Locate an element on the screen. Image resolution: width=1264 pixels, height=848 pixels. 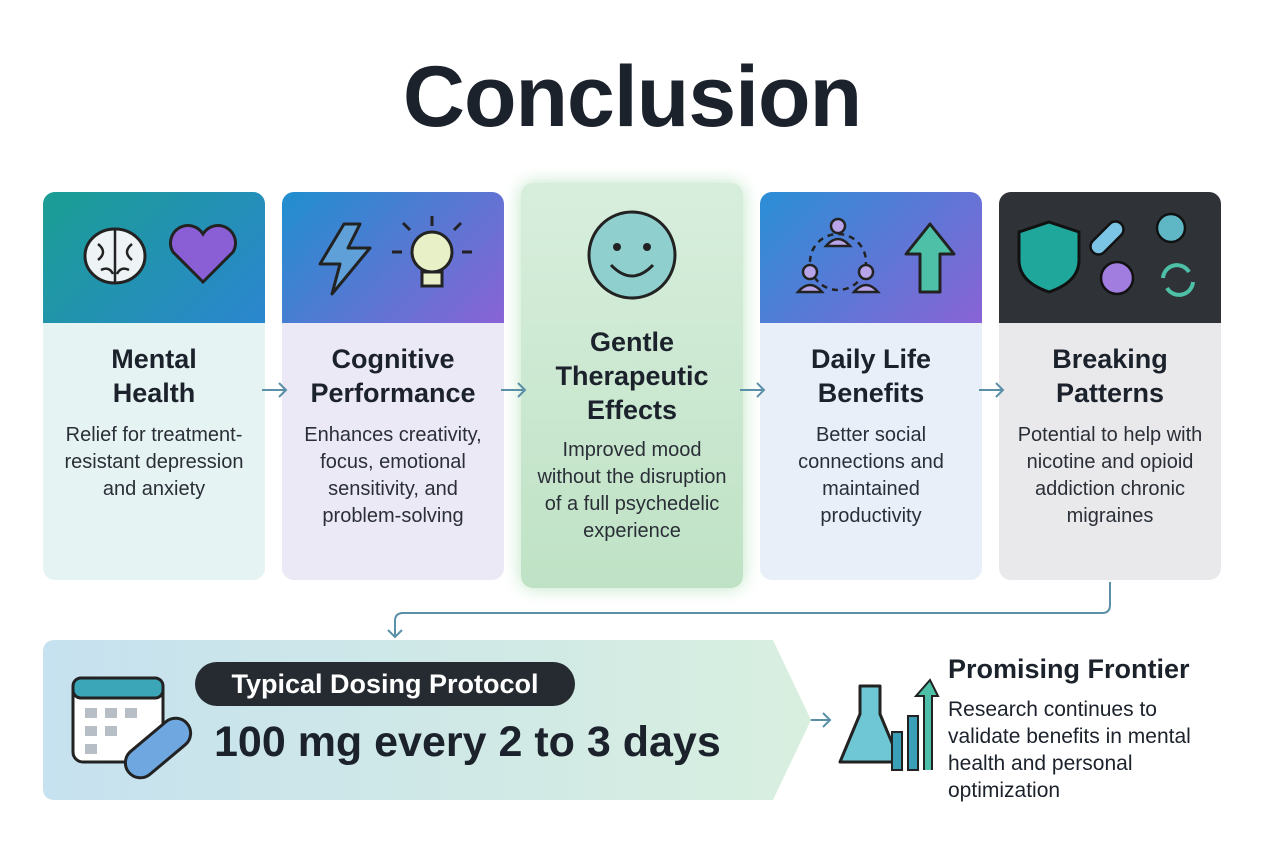
card-title: Mental Health is located at coordinates (154, 376).